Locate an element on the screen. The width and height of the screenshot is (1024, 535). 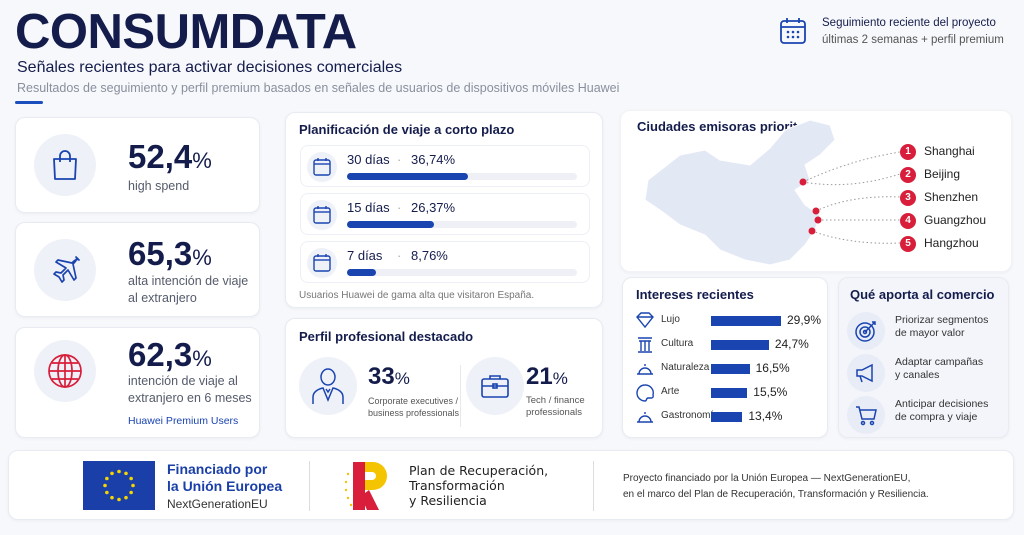
shopping-bag-icon is located at coordinates (65, 165).